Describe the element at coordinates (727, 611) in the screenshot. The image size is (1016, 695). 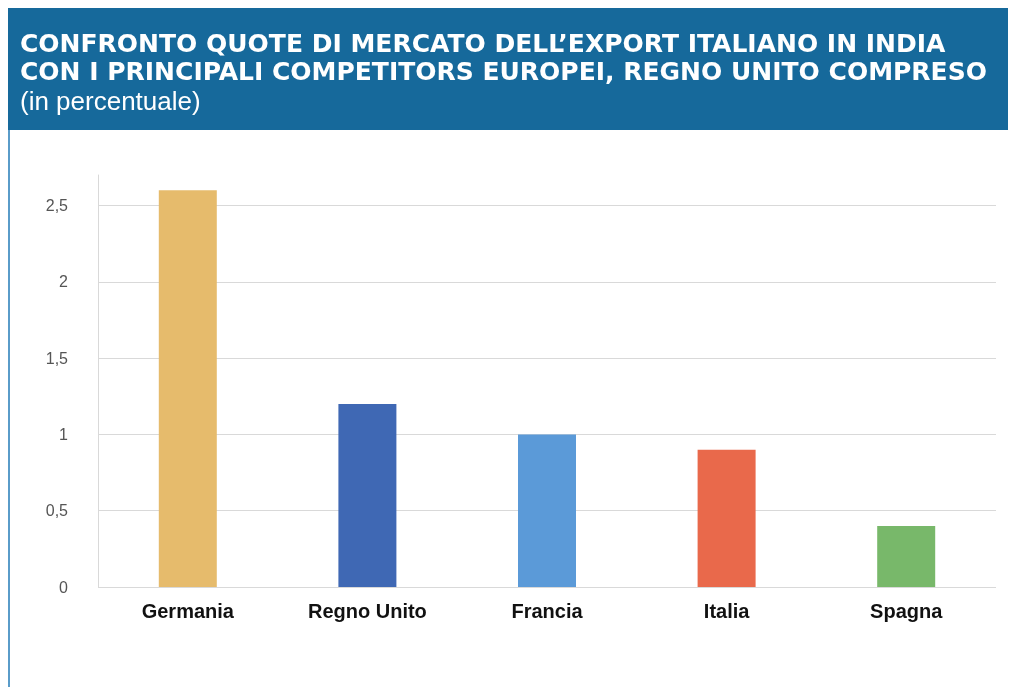
I see `x-tick-label: Italia` at that location.